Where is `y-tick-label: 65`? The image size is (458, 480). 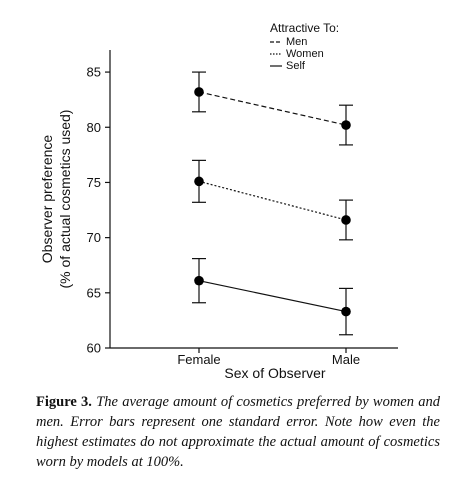
y-tick-label: 65 is located at coordinates (94, 292).